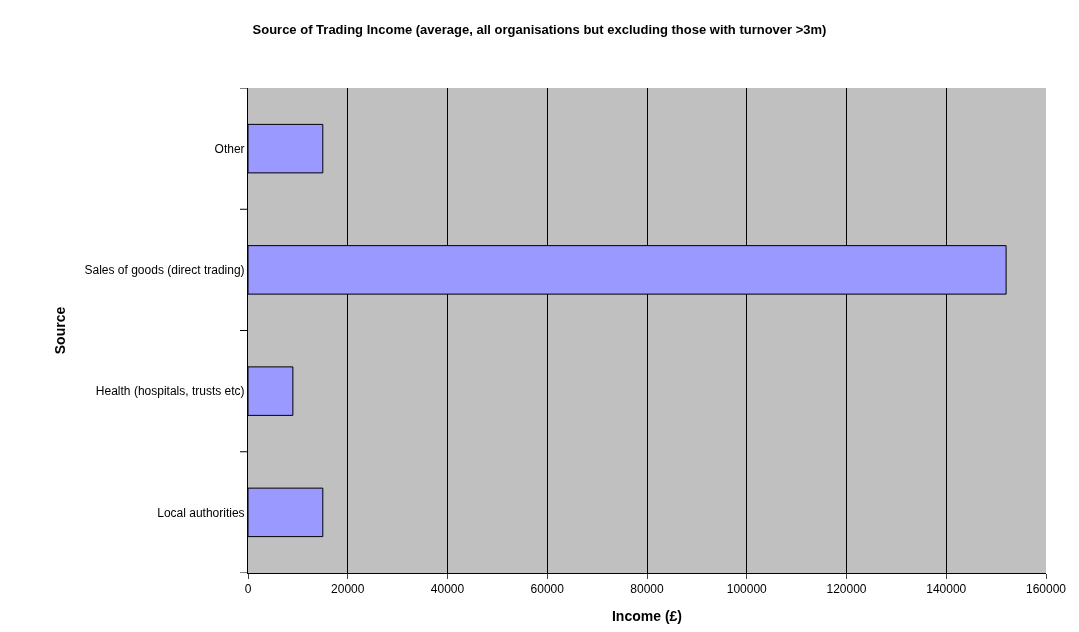 The width and height of the screenshot is (1079, 632). I want to click on x-tick-label: 40000, so click(447, 589).